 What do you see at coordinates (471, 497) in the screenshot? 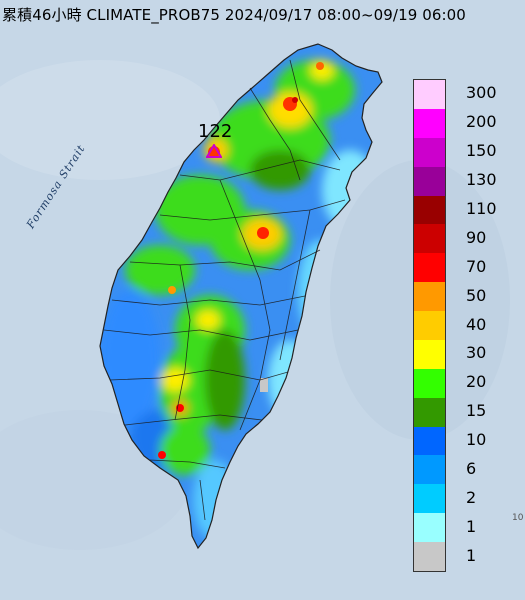
I see `legend-label: 2` at bounding box center [471, 497].